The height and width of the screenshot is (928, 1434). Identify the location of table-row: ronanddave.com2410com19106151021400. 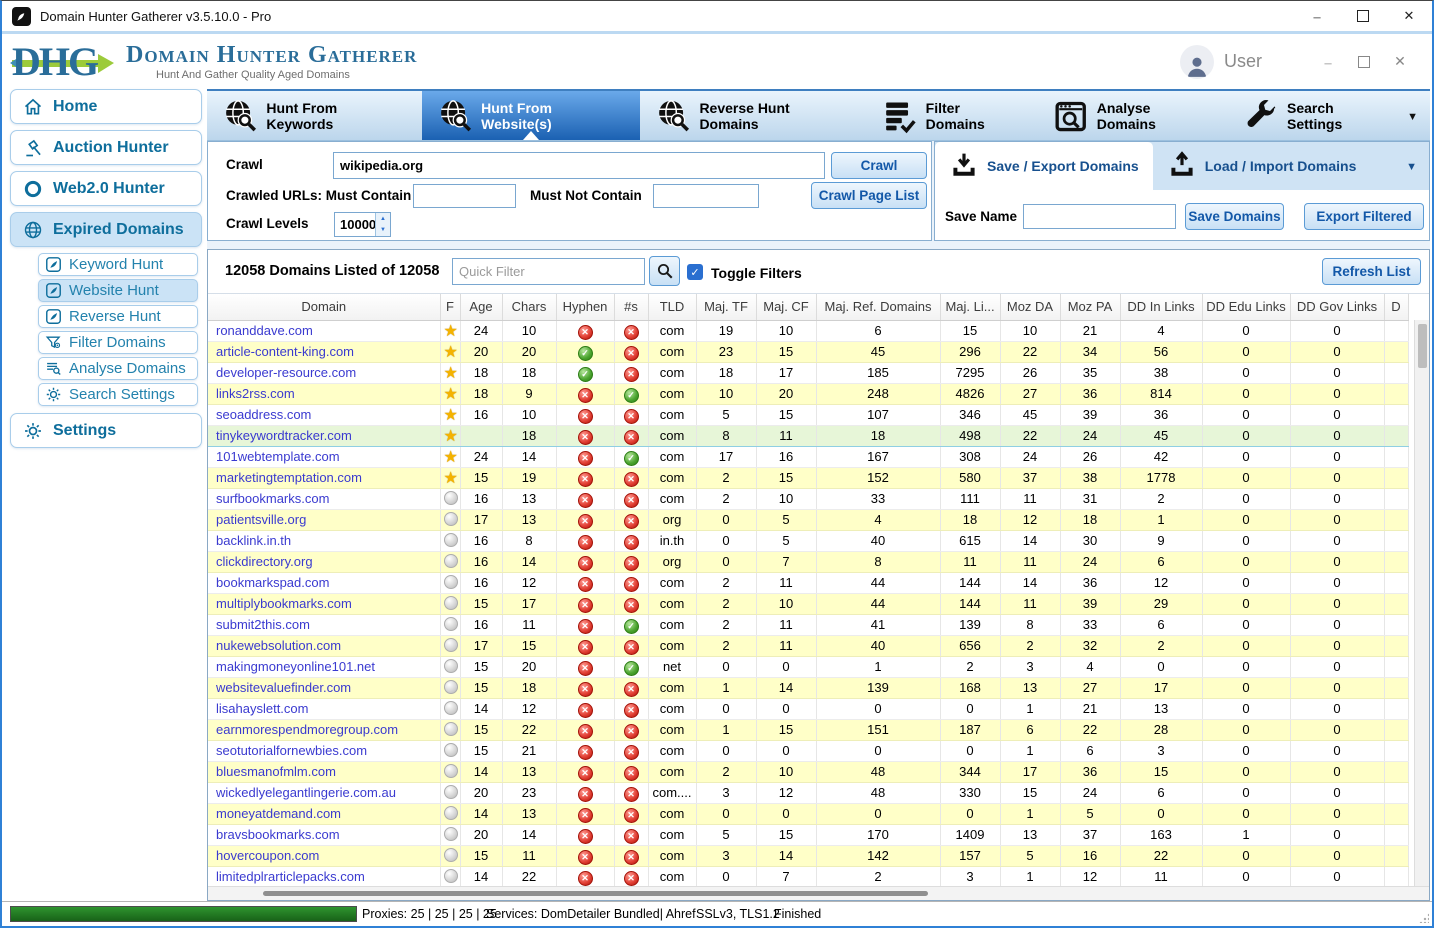
(808, 331).